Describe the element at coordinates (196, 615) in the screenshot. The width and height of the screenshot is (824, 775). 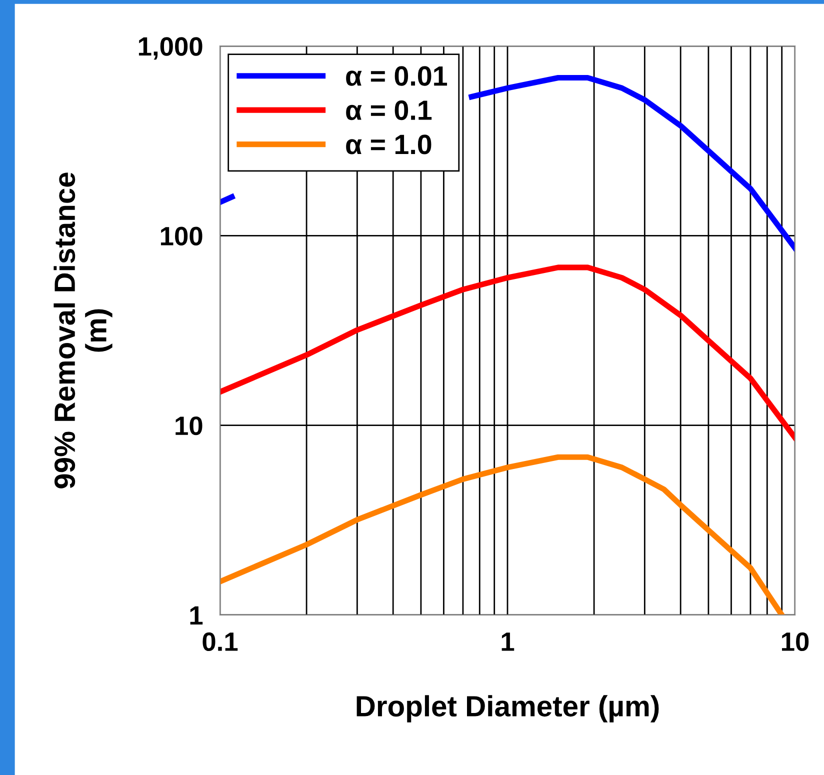
I see `y-tick-label: 1` at that location.